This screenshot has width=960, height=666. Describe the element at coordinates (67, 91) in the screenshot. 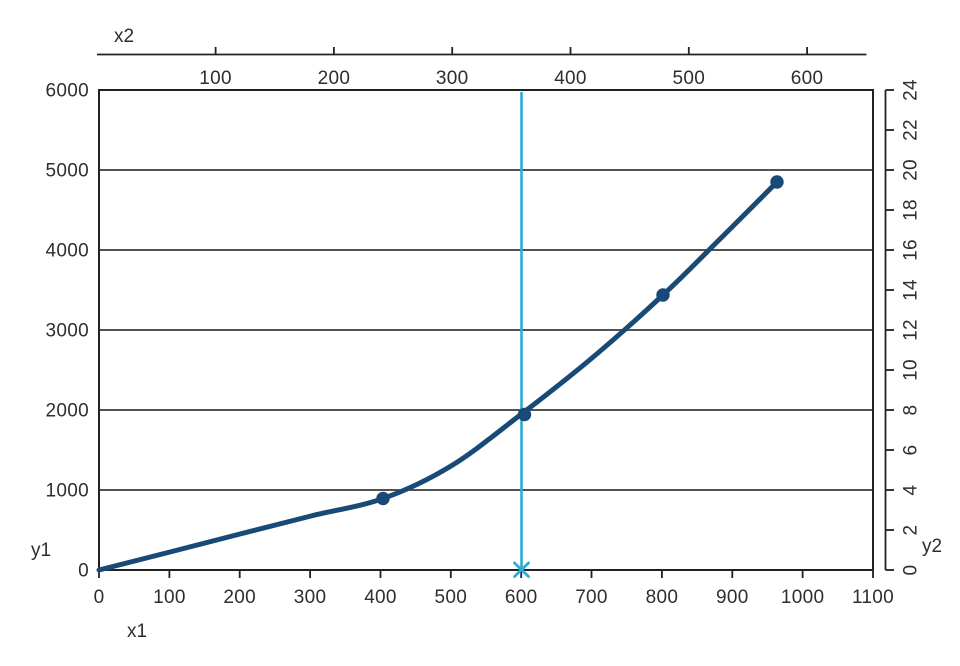

I see `svg-text: 6000` at that location.